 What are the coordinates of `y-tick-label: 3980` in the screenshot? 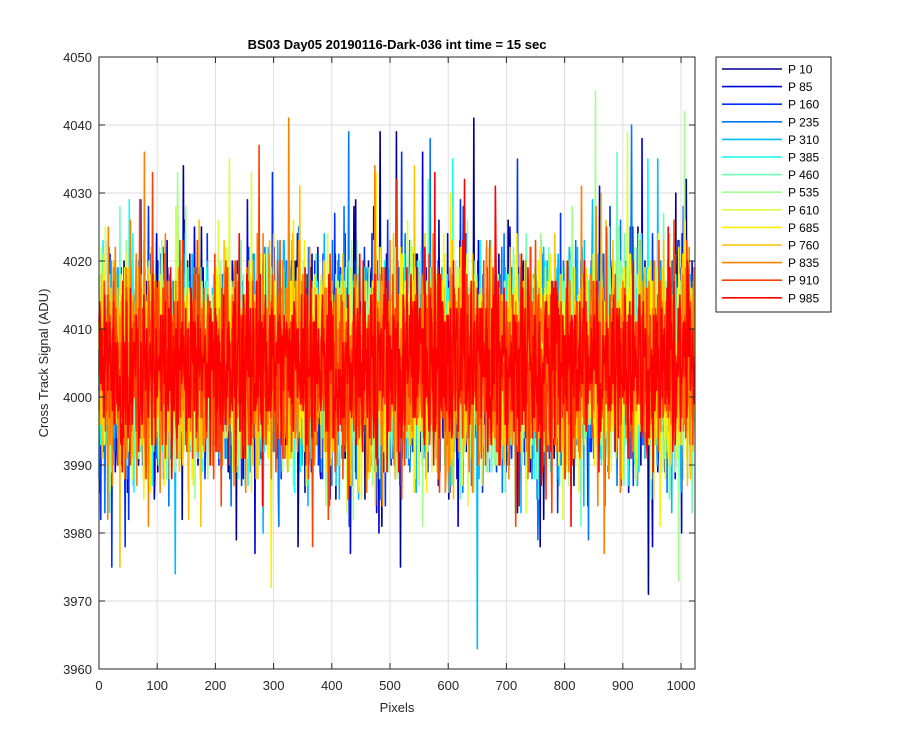 It's located at (77, 533).